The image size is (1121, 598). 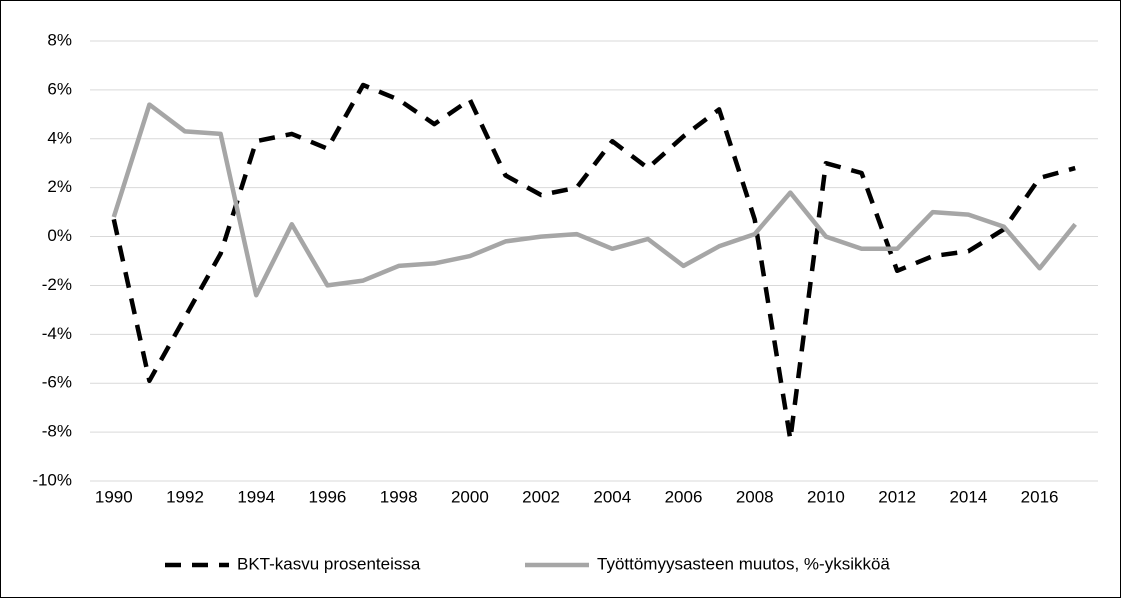 What do you see at coordinates (897, 496) in the screenshot?
I see `x-tick-label: 2012` at bounding box center [897, 496].